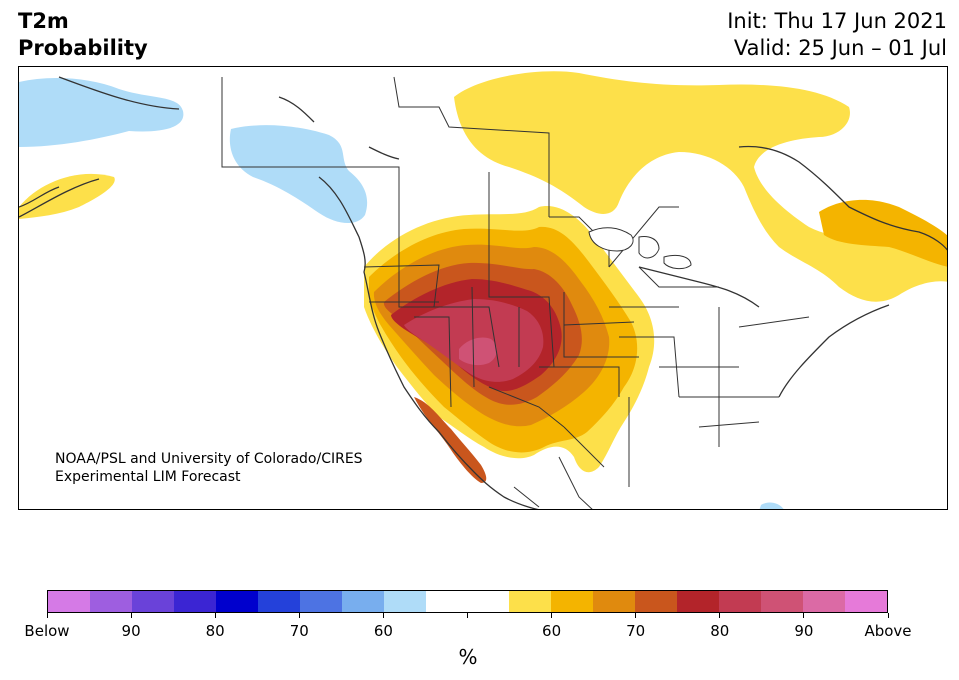  Describe the element at coordinates (83, 35) in the screenshot. I see `chart-title: T2m Probability` at that location.